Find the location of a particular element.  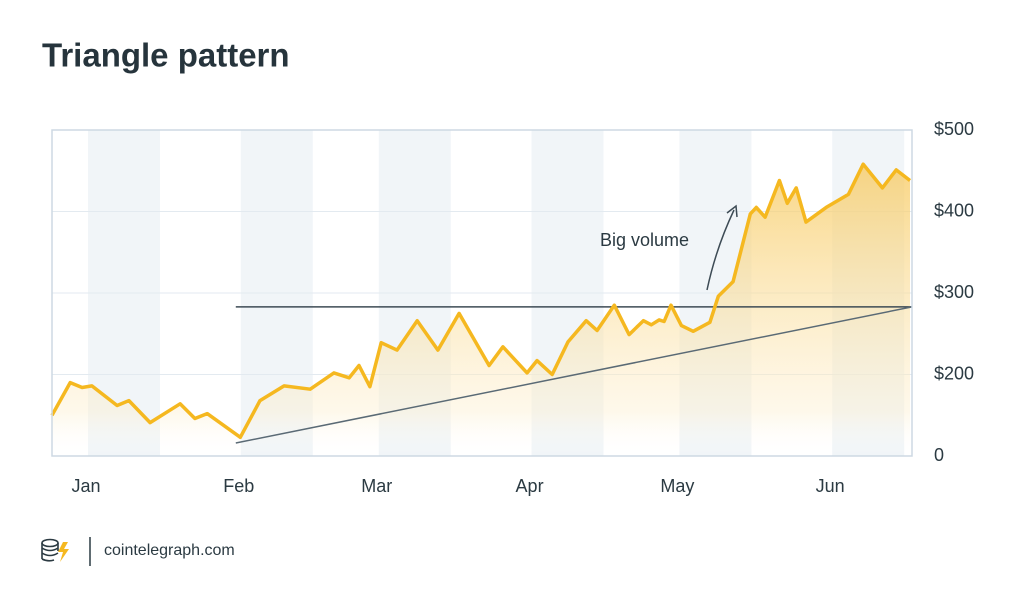

chart-title: Triangle pattern is located at coordinates (166, 55).